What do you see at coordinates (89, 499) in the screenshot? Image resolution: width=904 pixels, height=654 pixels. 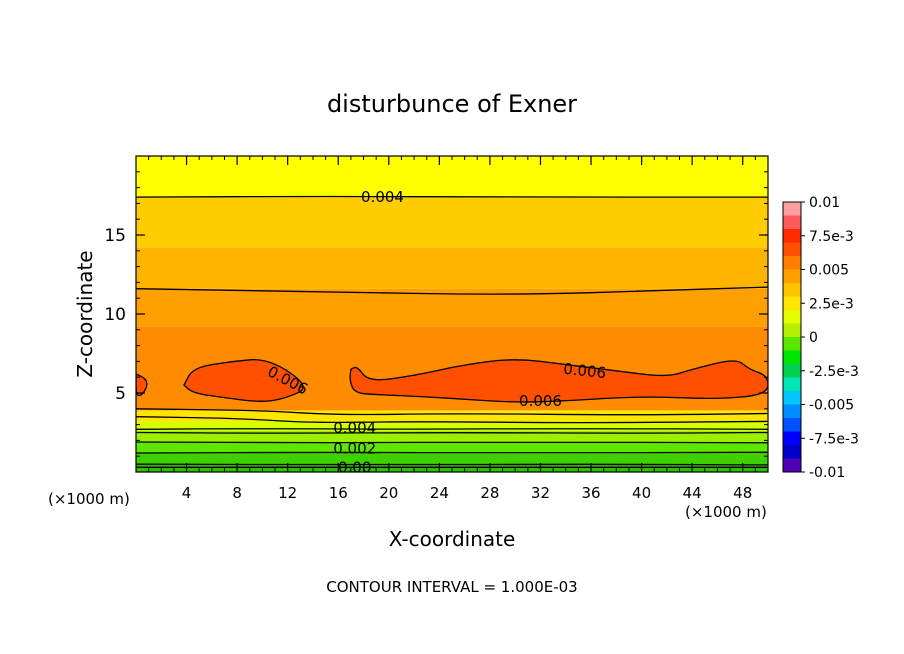 I see `x-unit-left: (×1000 m)` at bounding box center [89, 499].